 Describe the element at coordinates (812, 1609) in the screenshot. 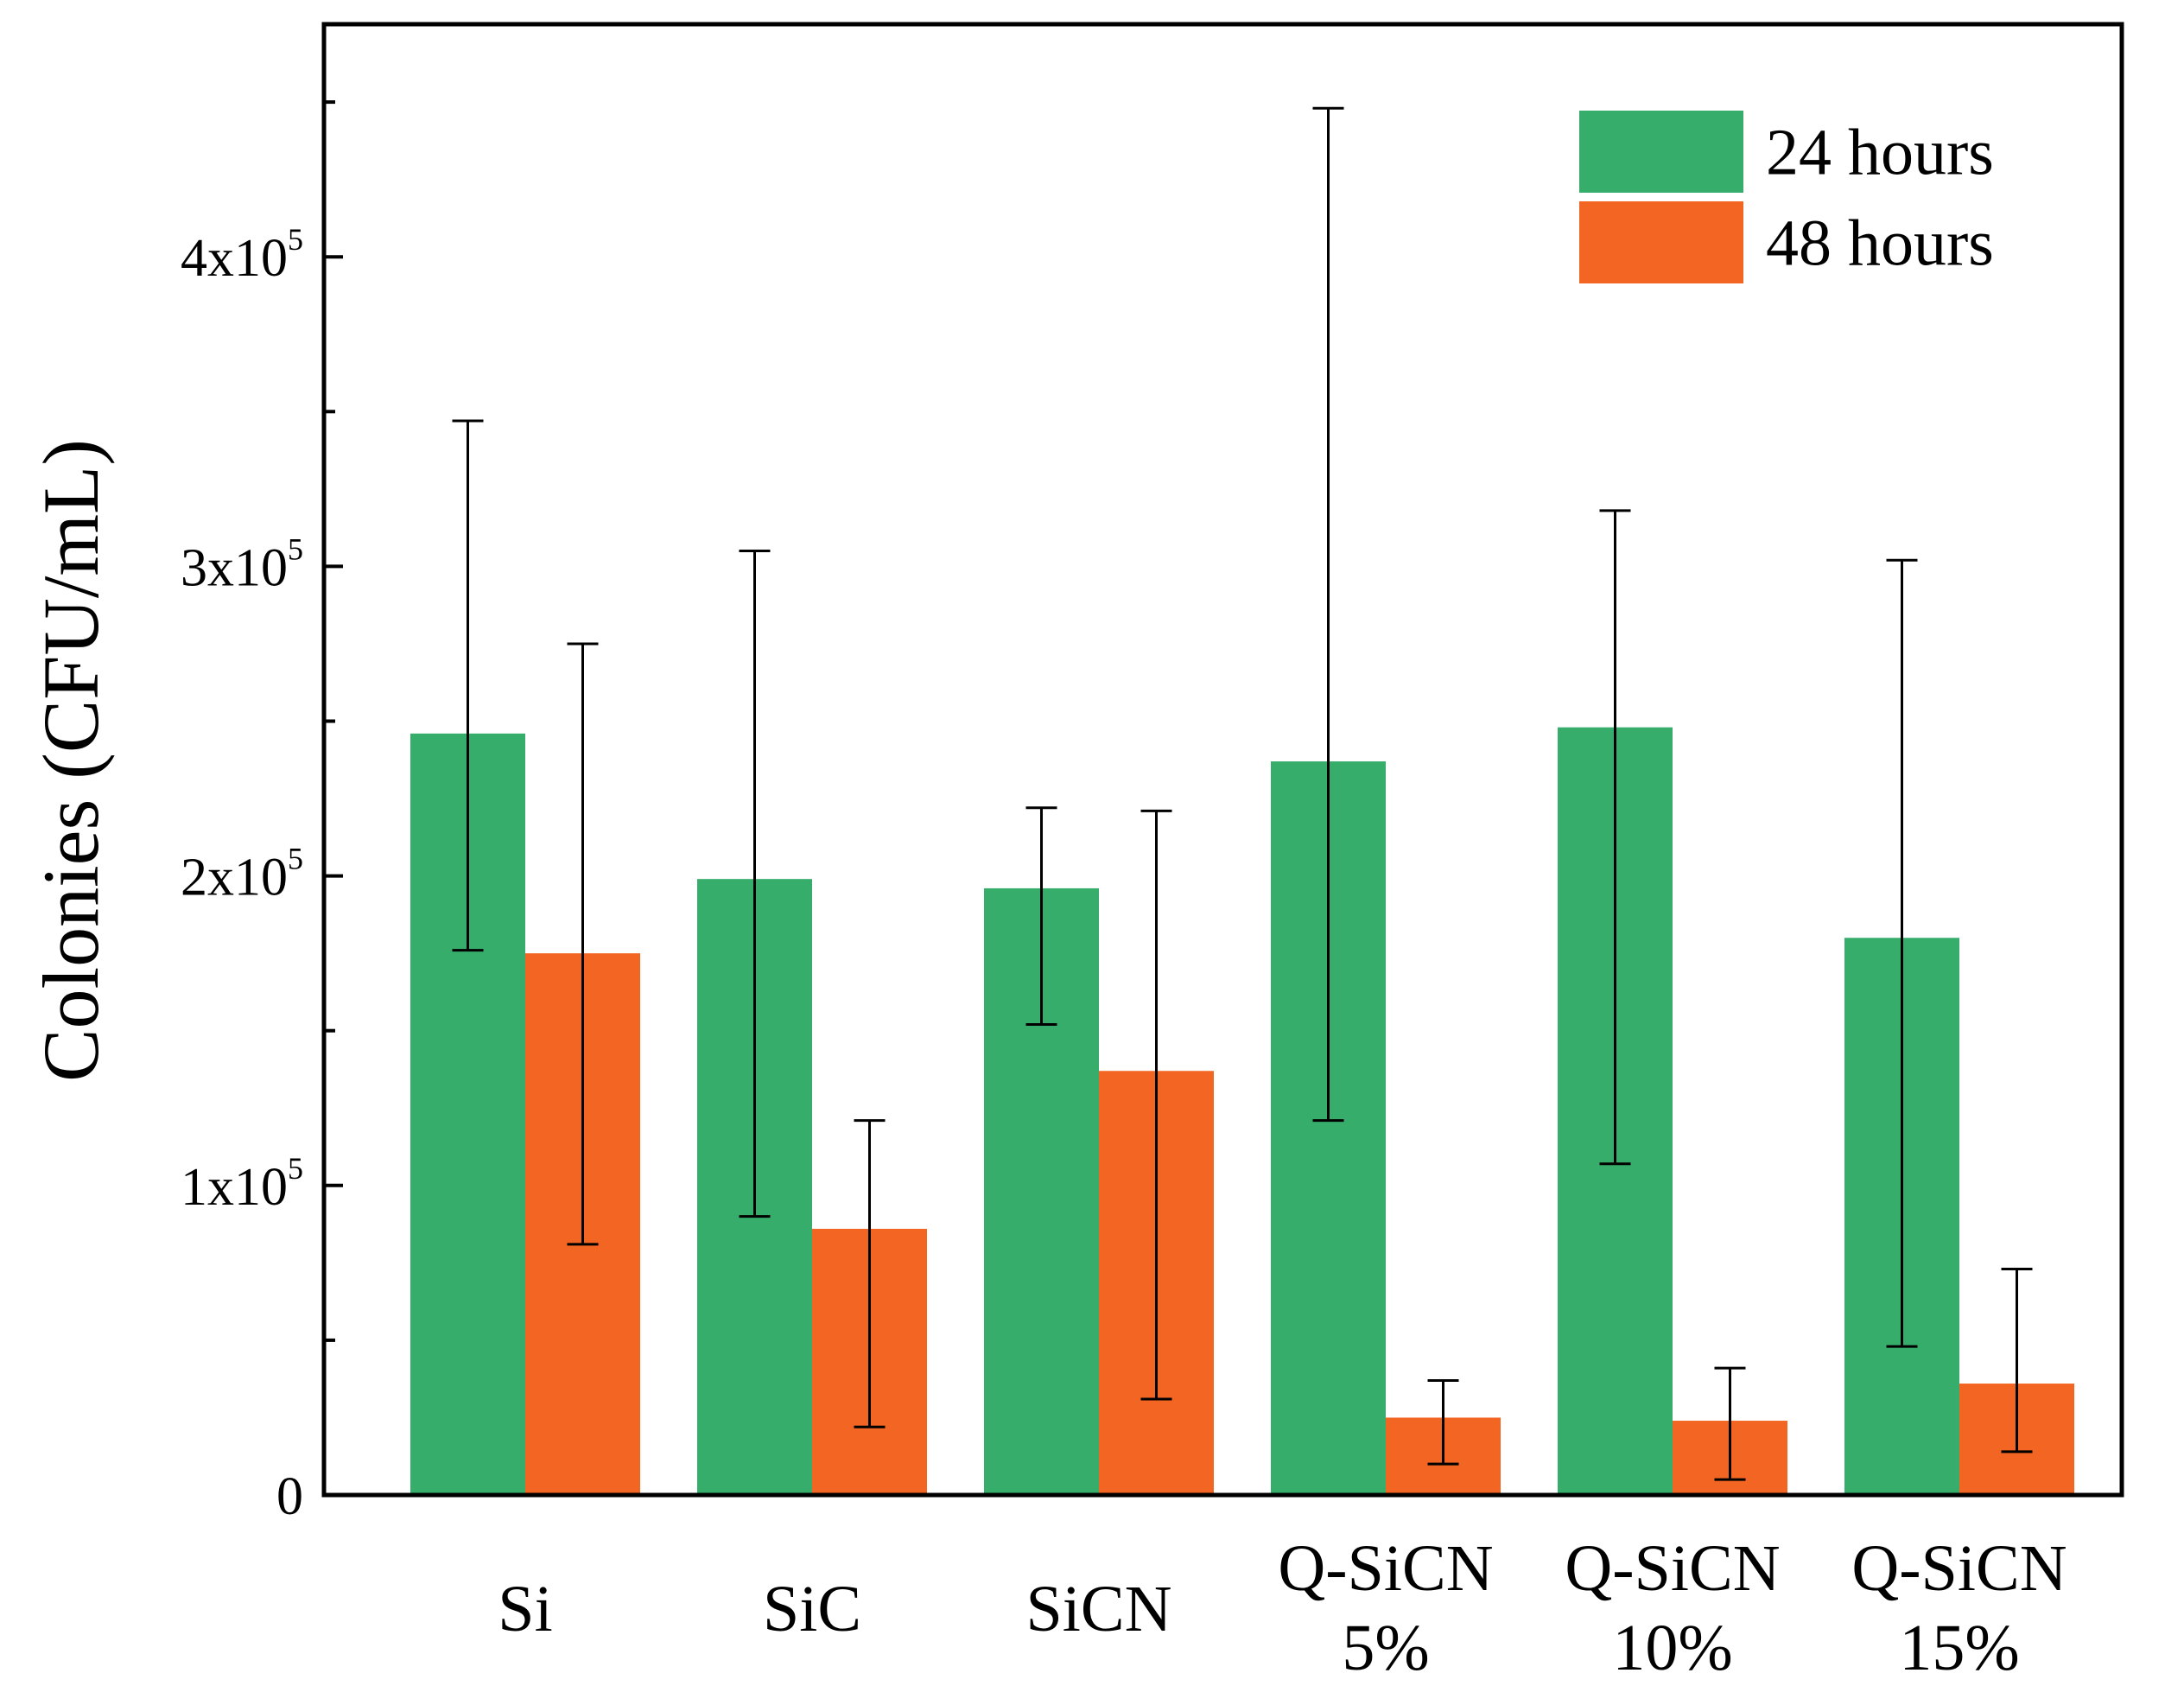

I see `x-category-label-1: SiC` at that location.